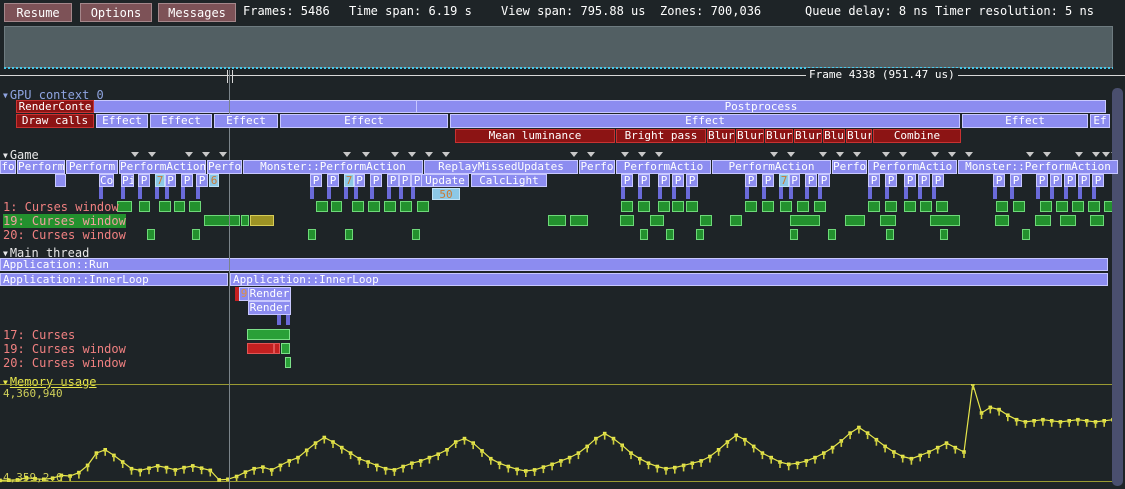  I want to click on zone-block: Mean luminance, so click(535, 136).